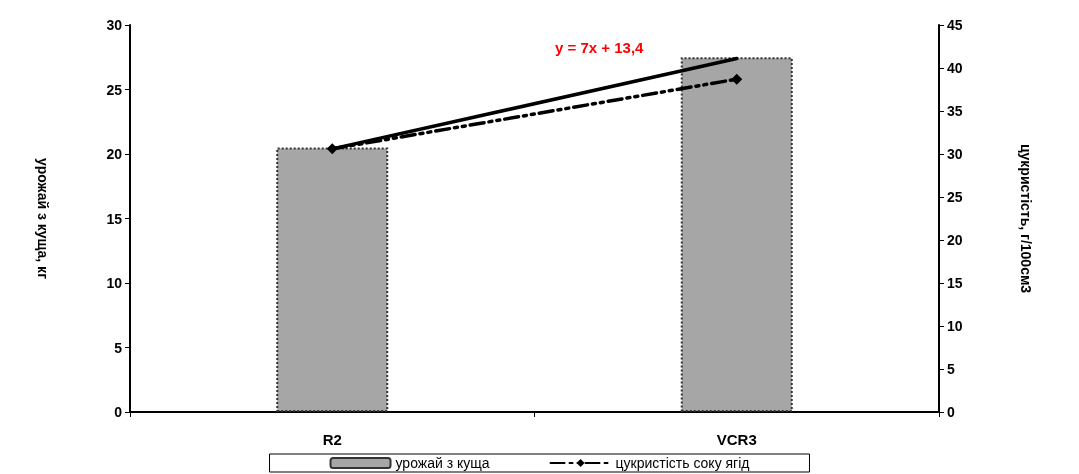  I want to click on annotation: y = 7x + 13,4, so click(600, 47).